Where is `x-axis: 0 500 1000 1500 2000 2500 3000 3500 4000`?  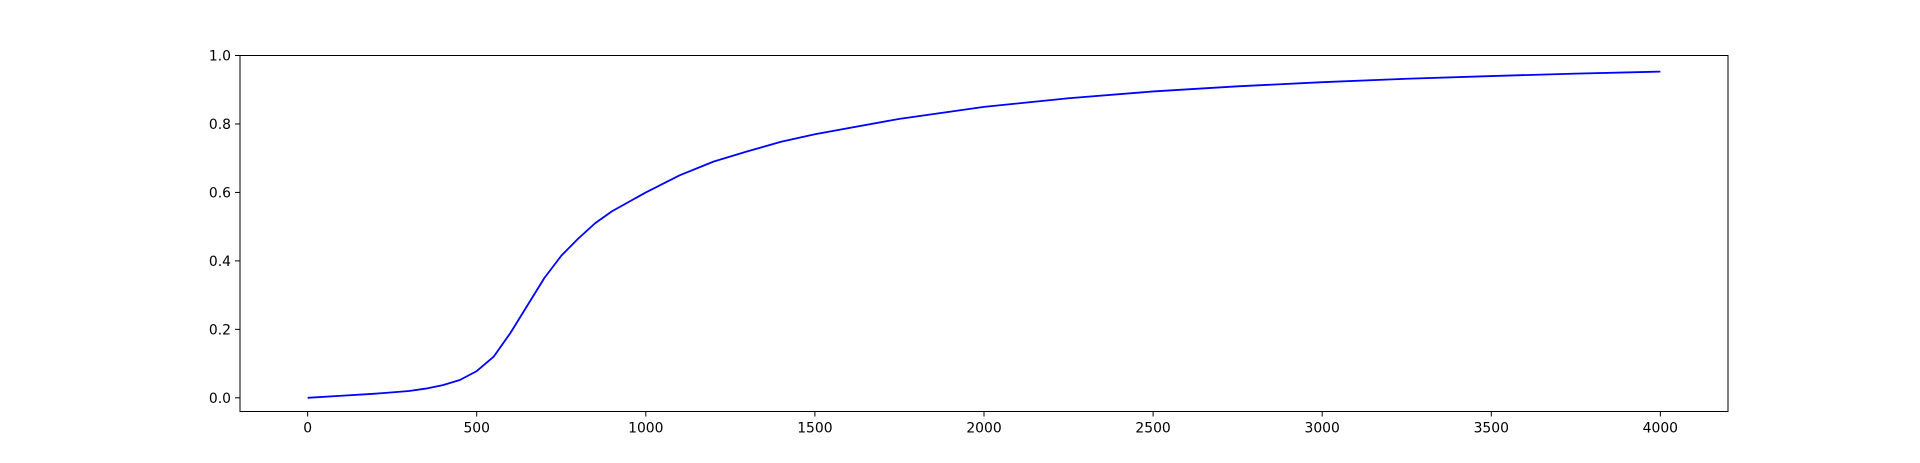 x-axis: 0 500 1000 1500 2000 2500 3000 3500 4000 is located at coordinates (990, 424).